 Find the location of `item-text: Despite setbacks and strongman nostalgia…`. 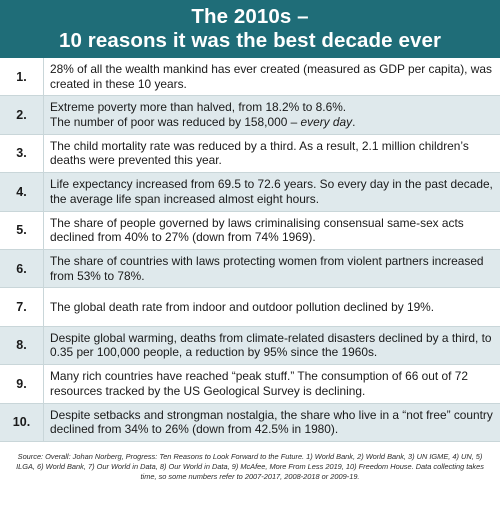

item-text: Despite setbacks and strongman nostalgia… is located at coordinates (271, 422).